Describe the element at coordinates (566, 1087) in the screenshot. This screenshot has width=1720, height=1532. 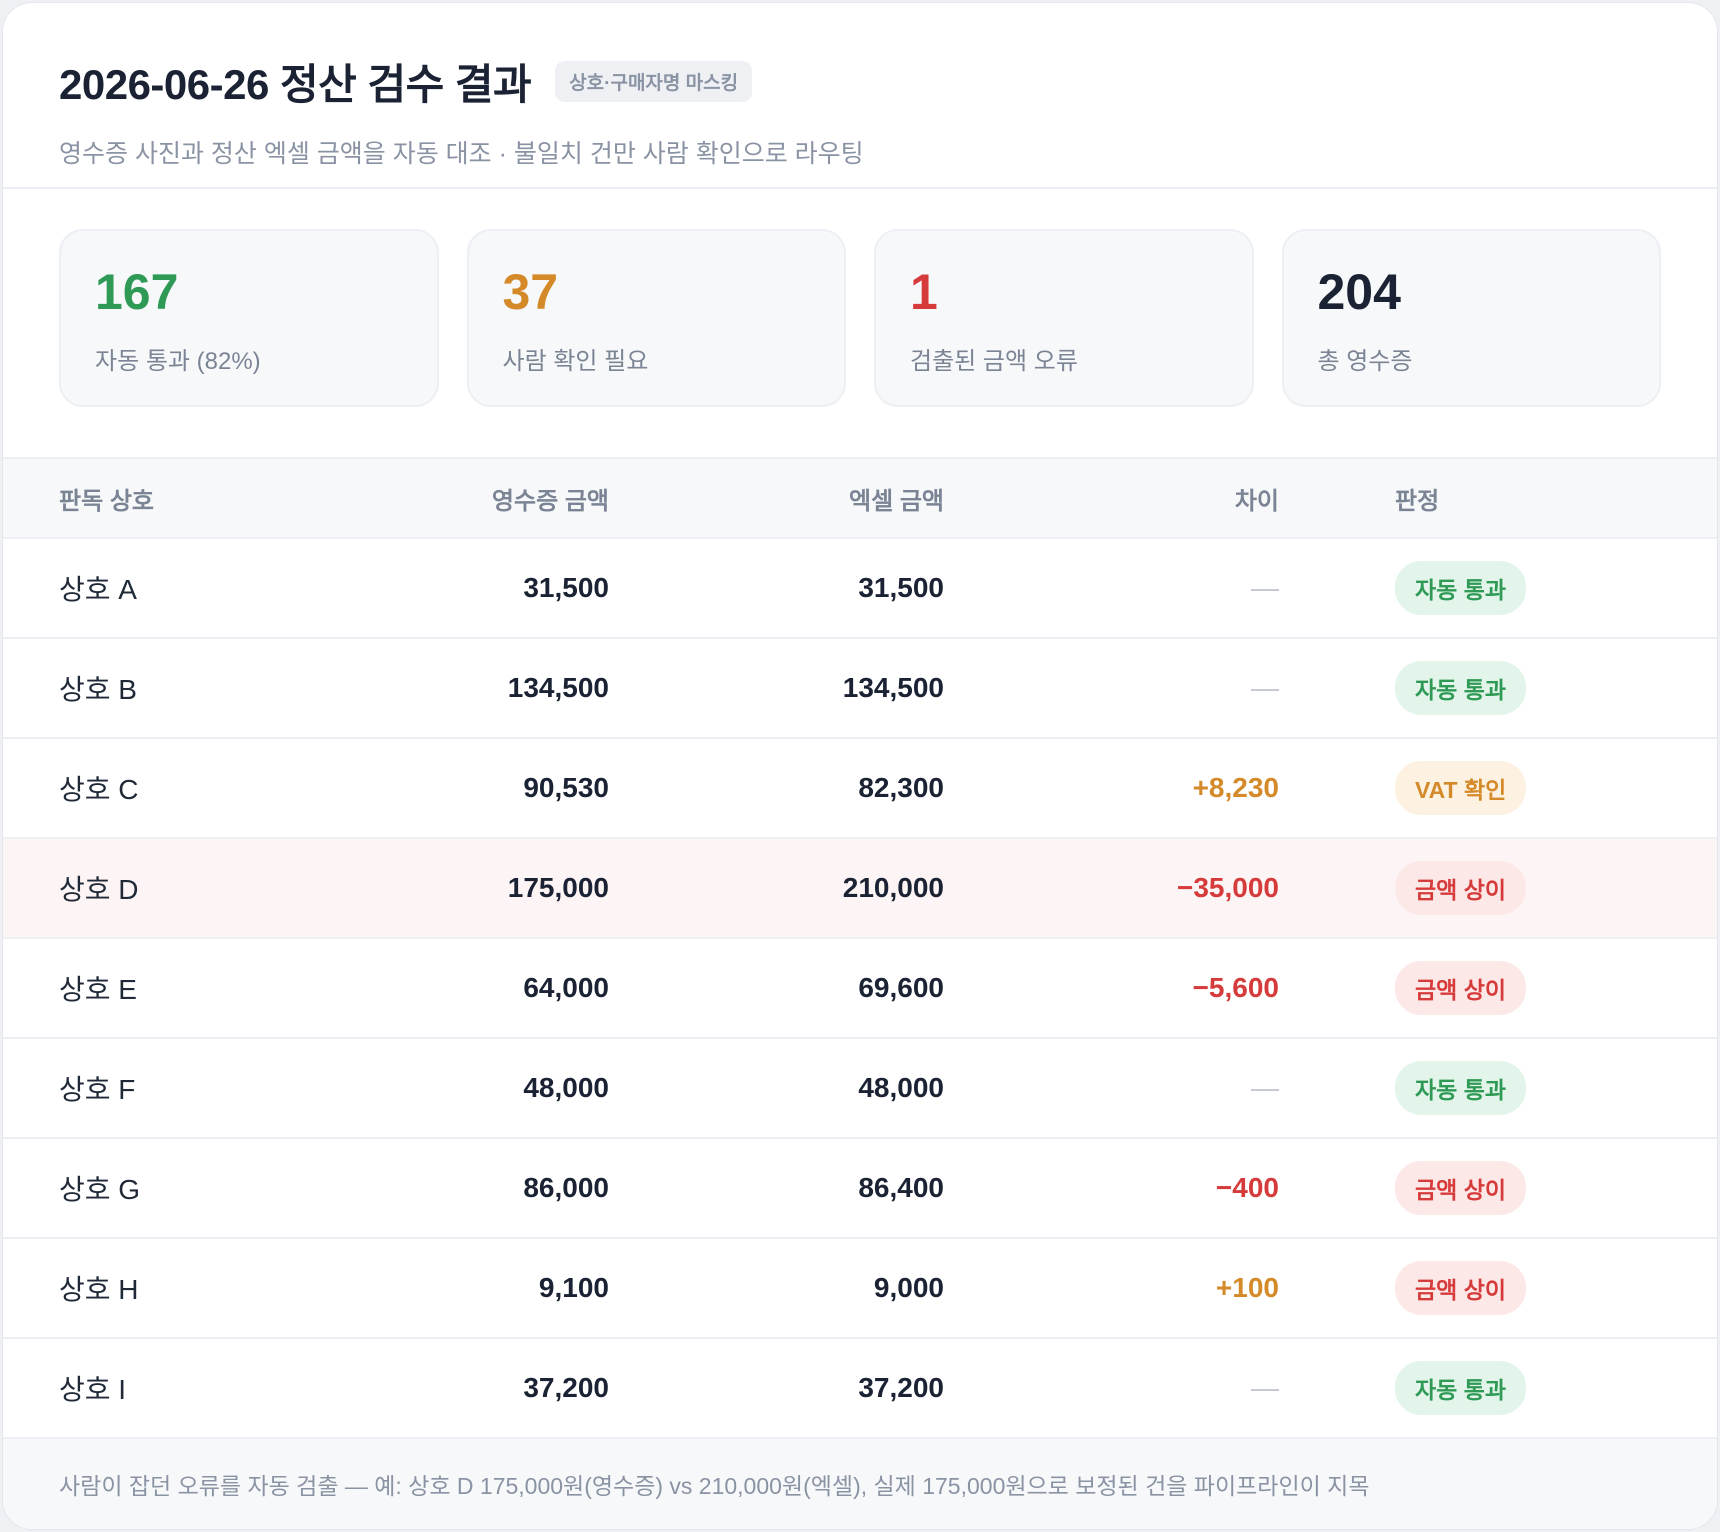
I see `receipt-amount: 48,000` at that location.